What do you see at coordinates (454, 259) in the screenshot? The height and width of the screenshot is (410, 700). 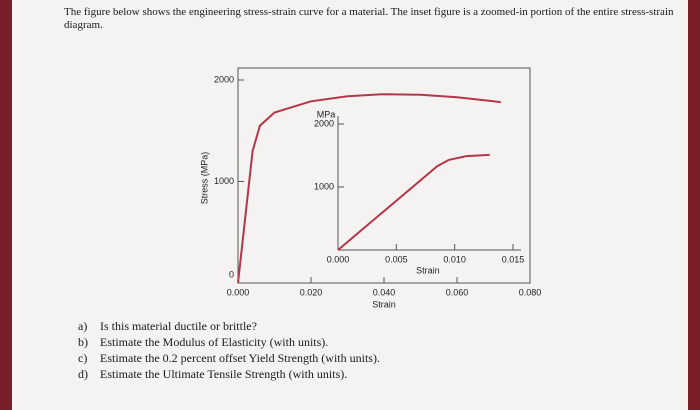 I see `inset-x-tick-label: 0.010` at bounding box center [454, 259].